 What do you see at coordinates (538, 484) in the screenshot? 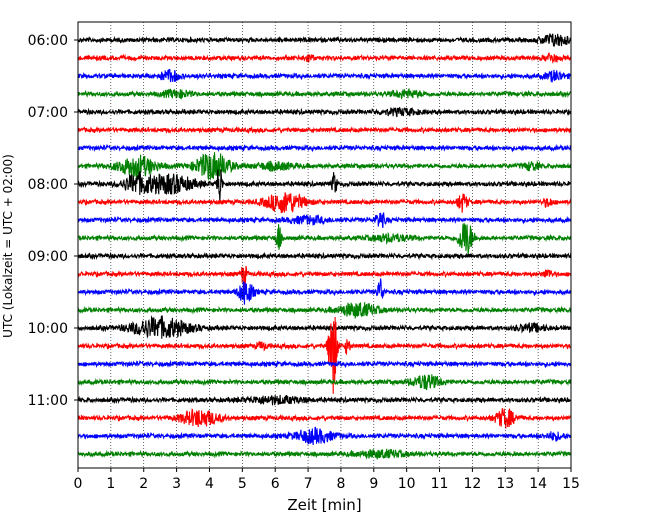
I see `x-tick-label: 14` at bounding box center [538, 484].